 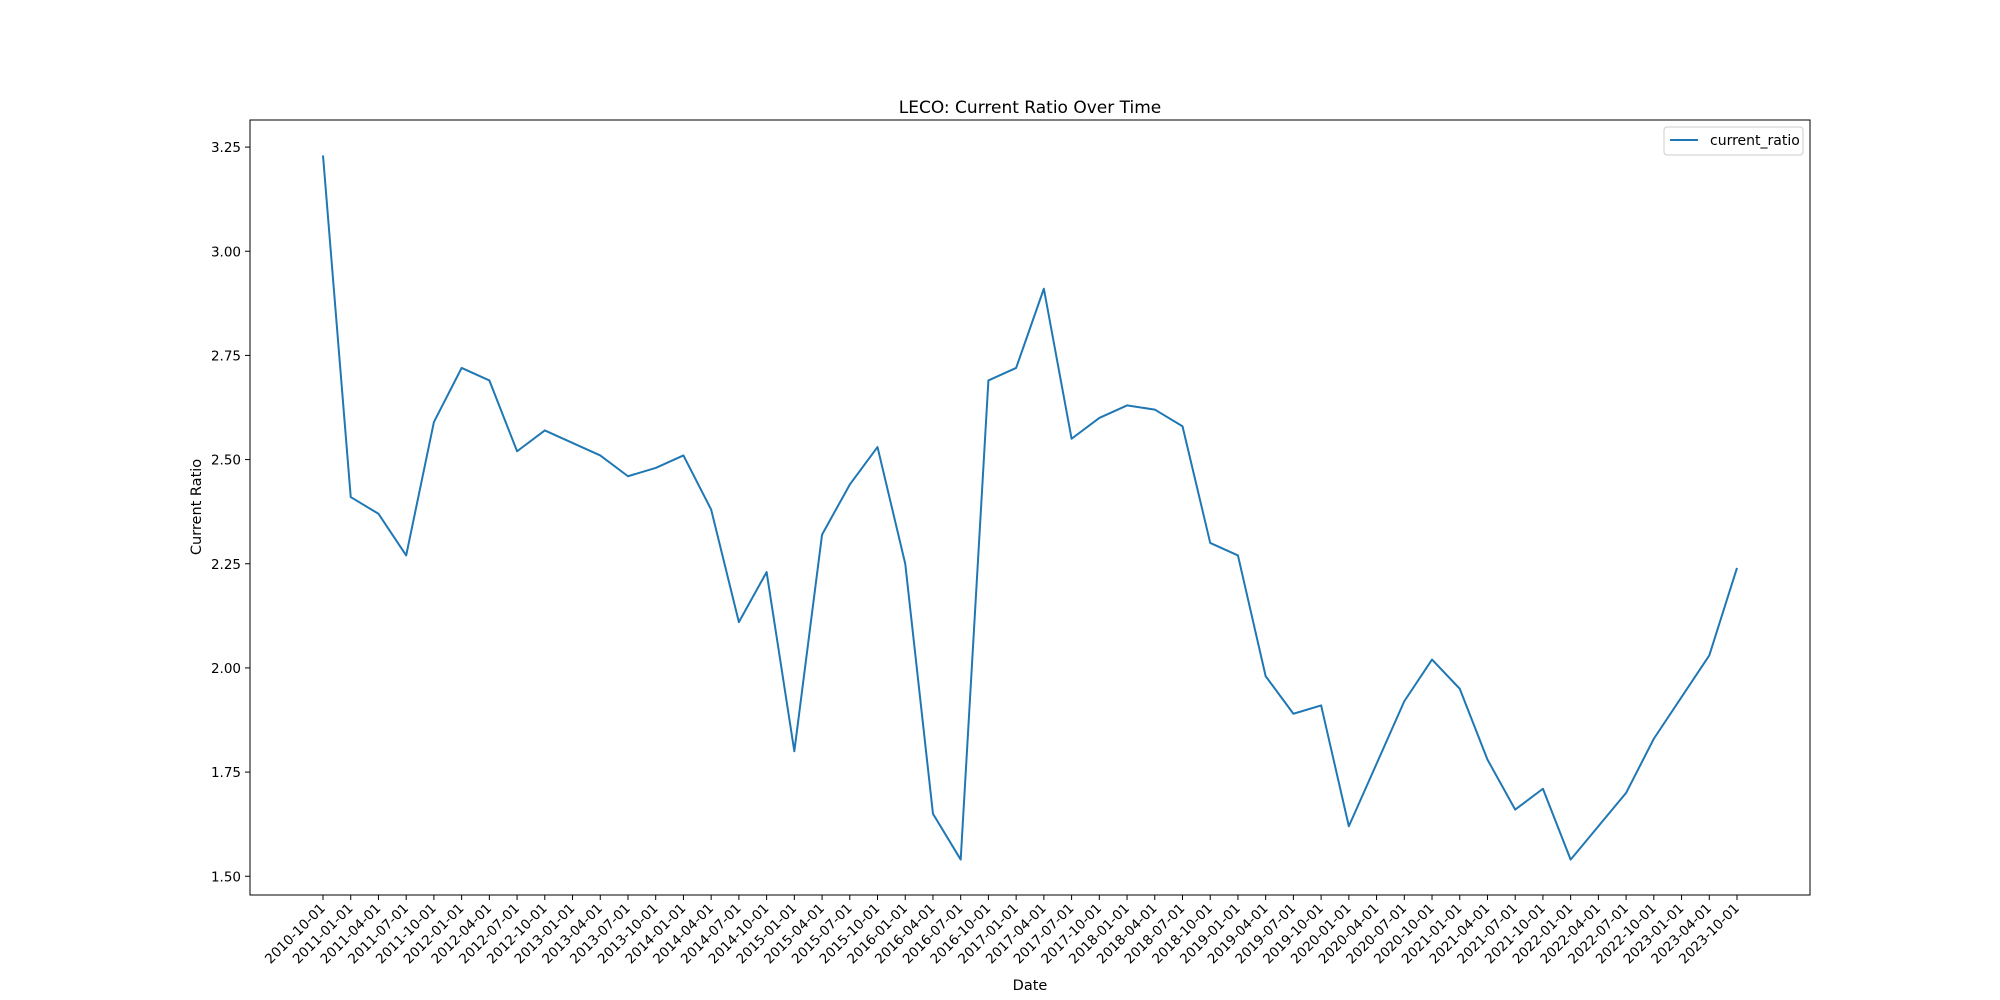 I want to click on legend-box, so click(x=1733, y=141).